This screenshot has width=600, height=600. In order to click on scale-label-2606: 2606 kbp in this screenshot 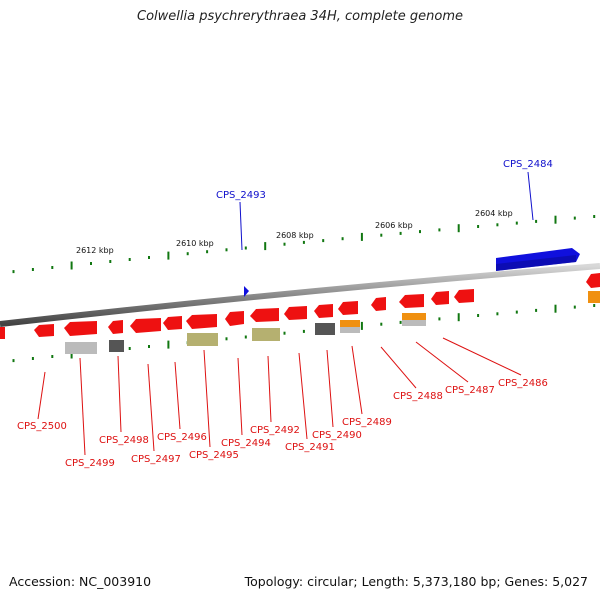, I will do `click(394, 225)`.